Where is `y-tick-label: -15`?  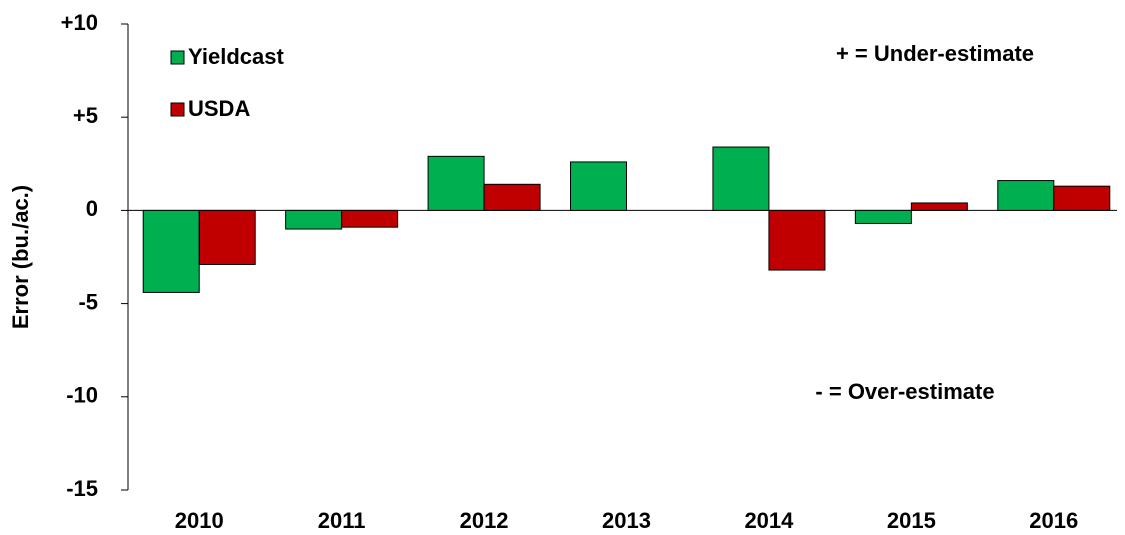 y-tick-label: -15 is located at coordinates (82, 488).